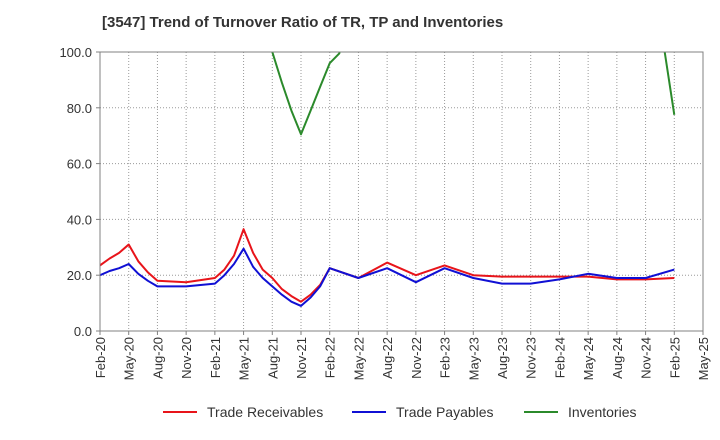 The height and width of the screenshot is (440, 720). What do you see at coordinates (445, 412) in the screenshot?
I see `legend-label-trade-payables: Trade Payables` at bounding box center [445, 412].